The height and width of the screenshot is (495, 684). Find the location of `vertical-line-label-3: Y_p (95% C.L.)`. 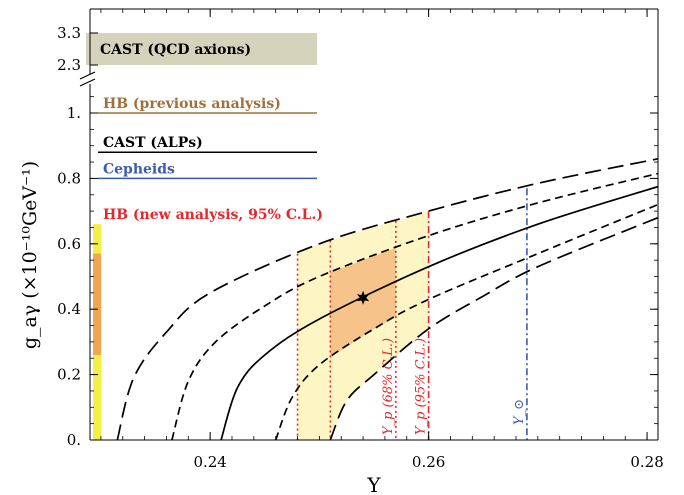

vertical-line-label-3: Y_p (95% C.L.) is located at coordinates (421, 386).